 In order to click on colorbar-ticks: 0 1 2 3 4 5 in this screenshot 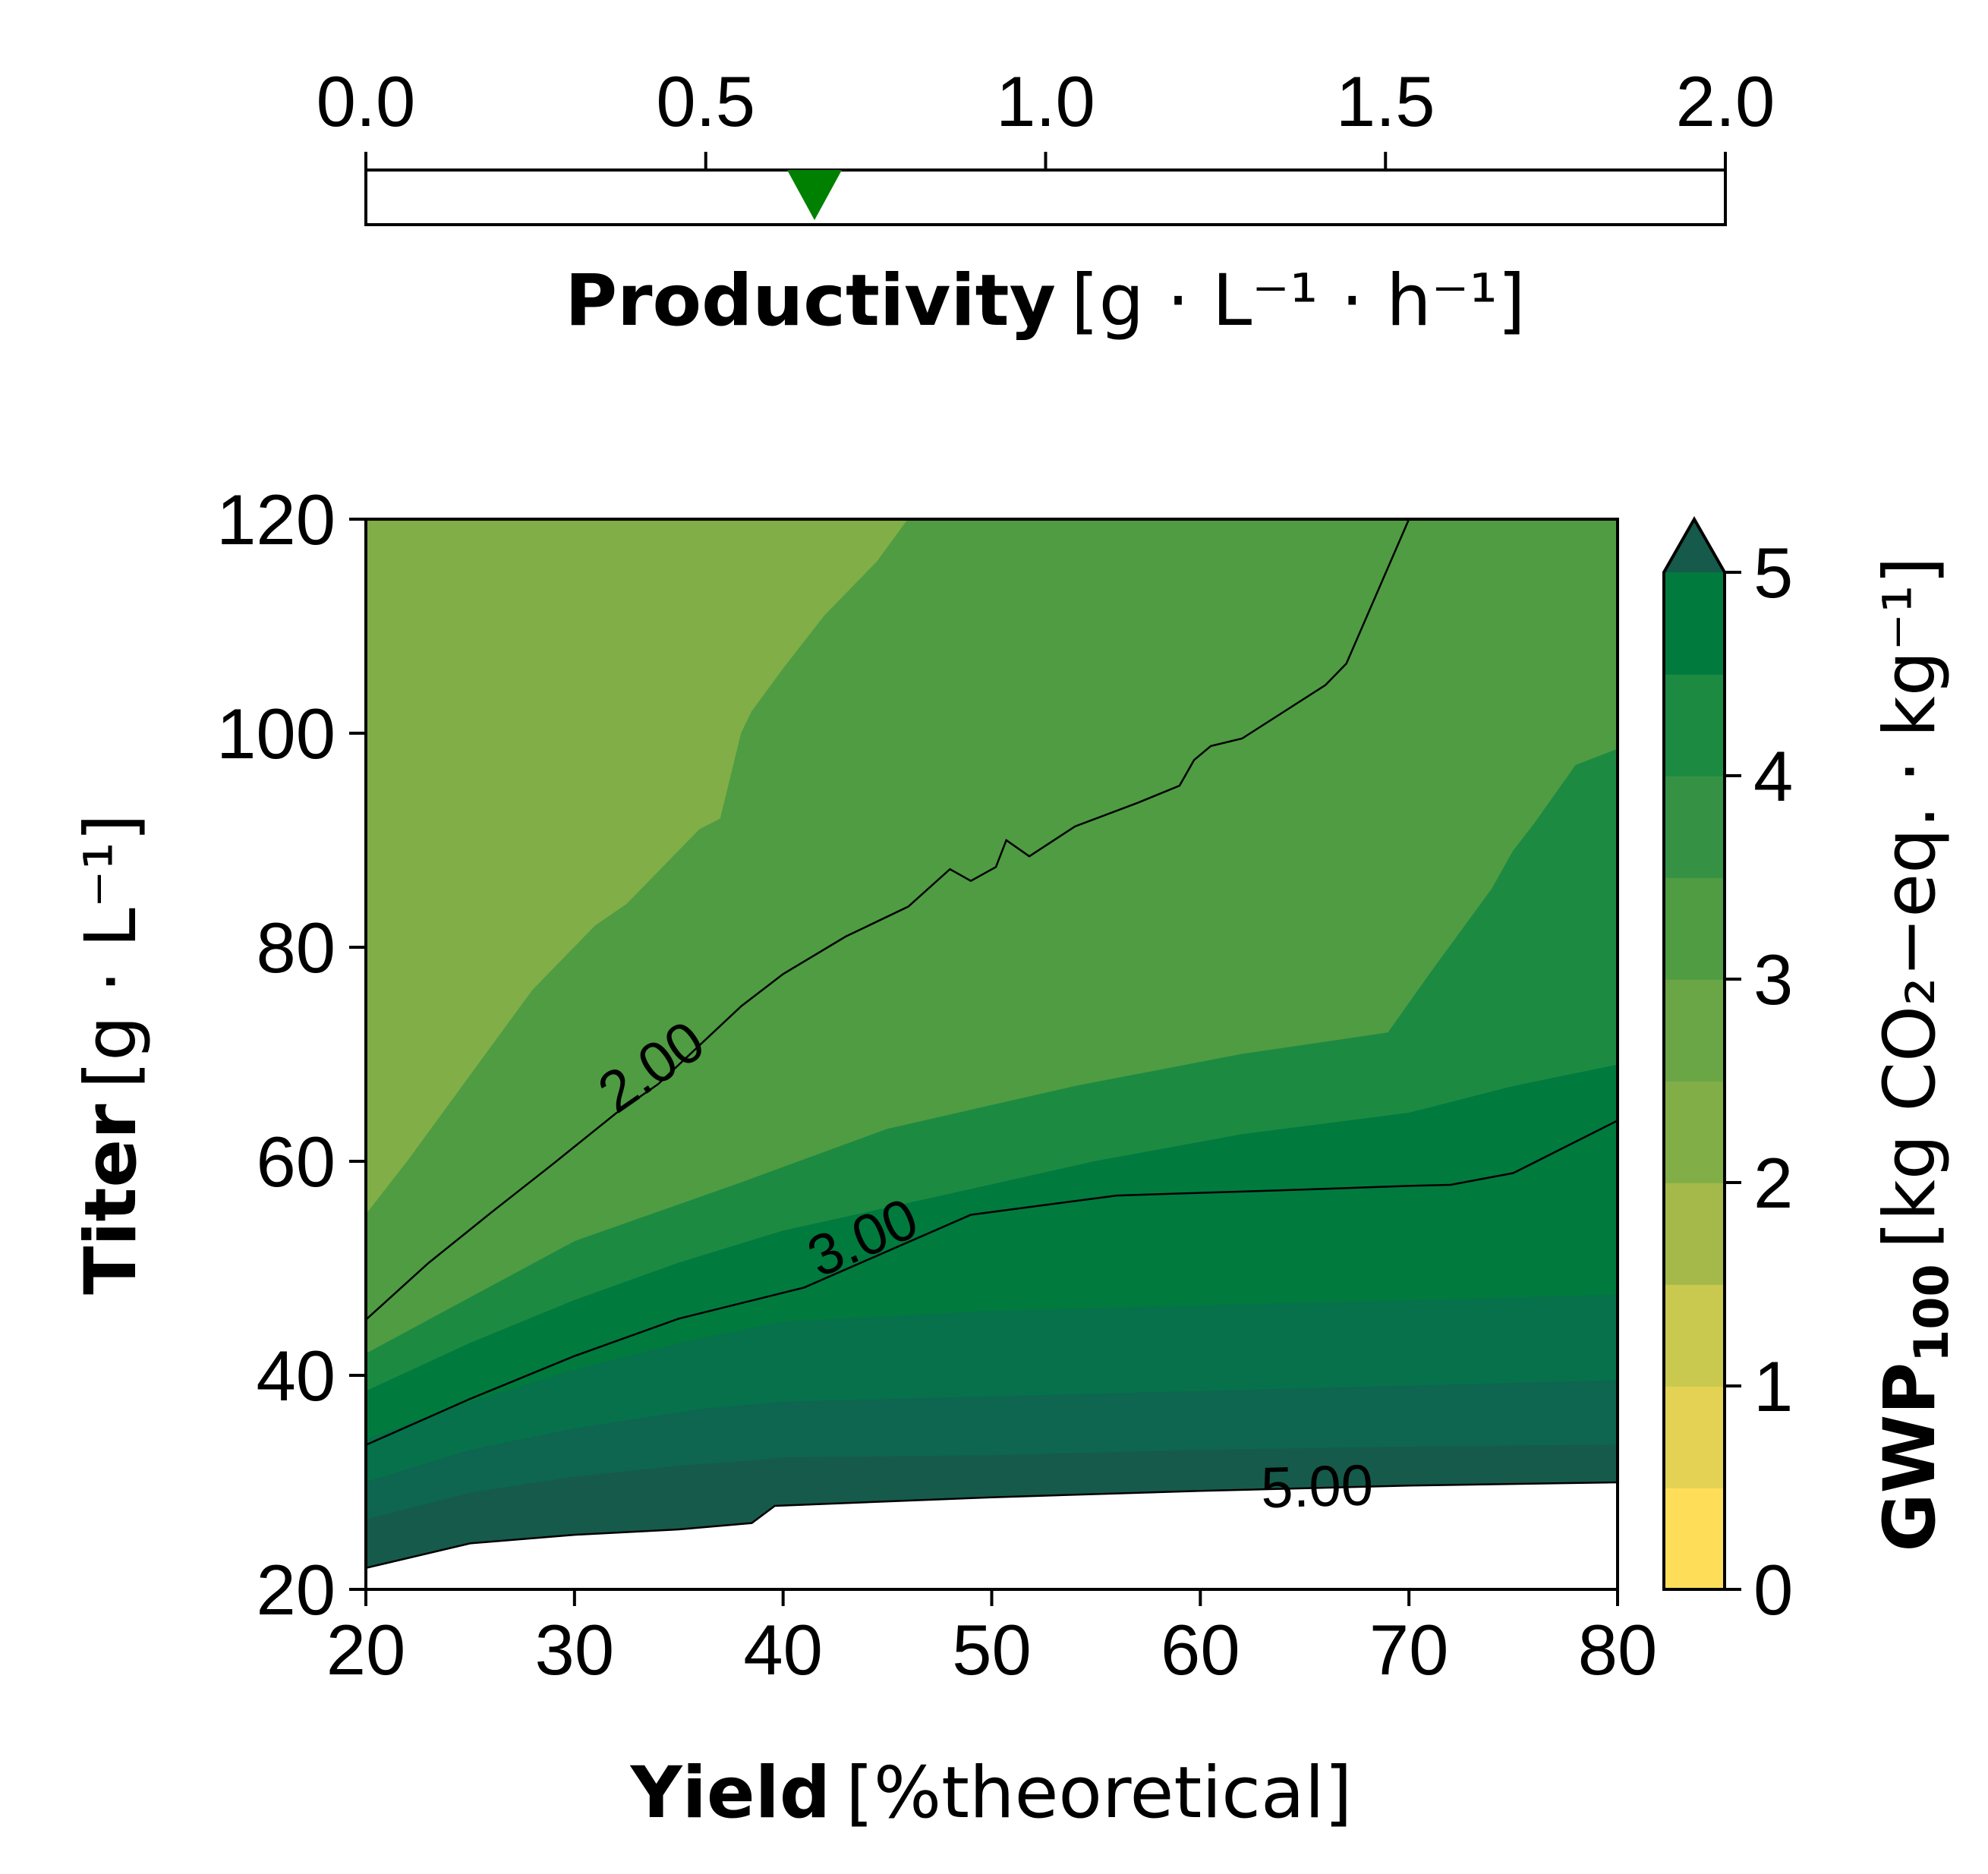, I will do `click(1759, 1081)`.